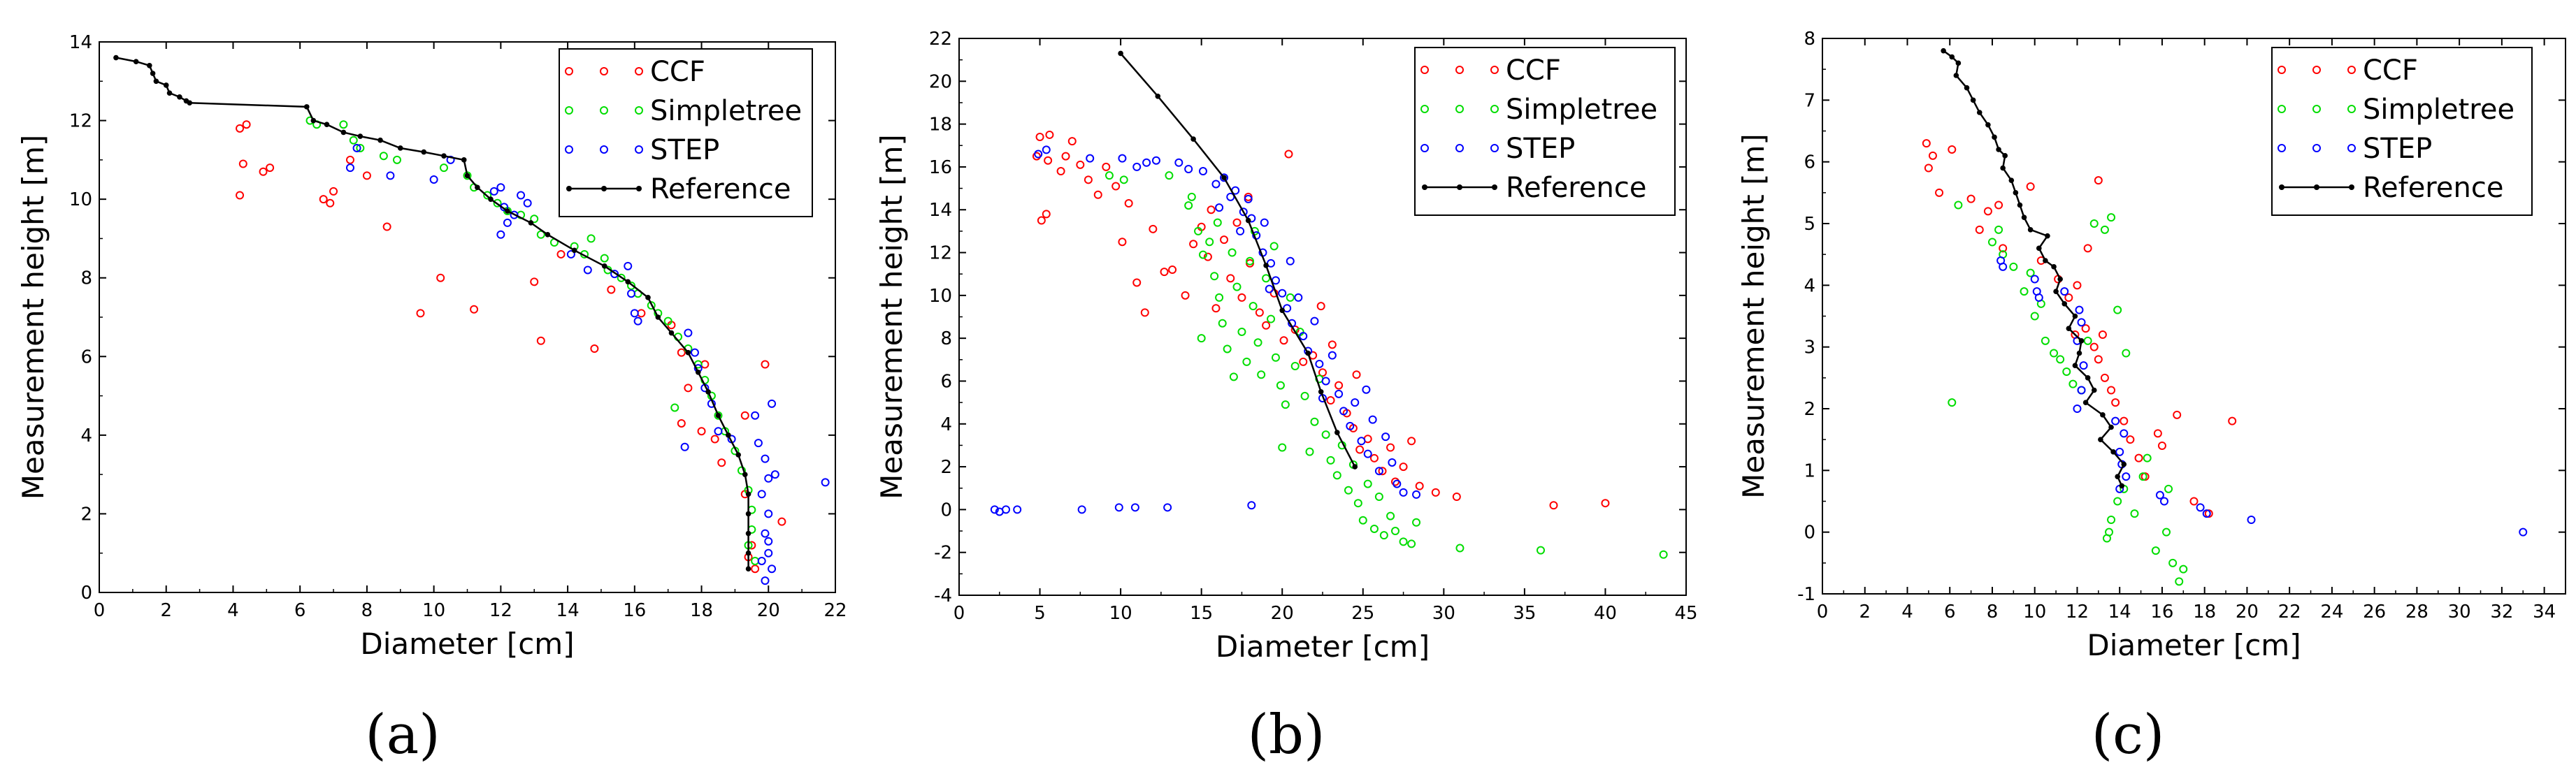  Describe the element at coordinates (2501, 612) in the screenshot. I see `x-tick-label: 32` at that location.